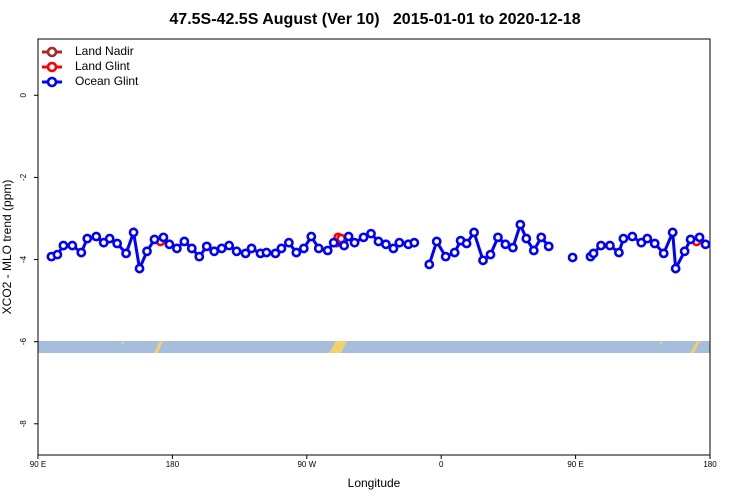  What do you see at coordinates (441, 464) in the screenshot?
I see `x-tick-label: 0` at bounding box center [441, 464].